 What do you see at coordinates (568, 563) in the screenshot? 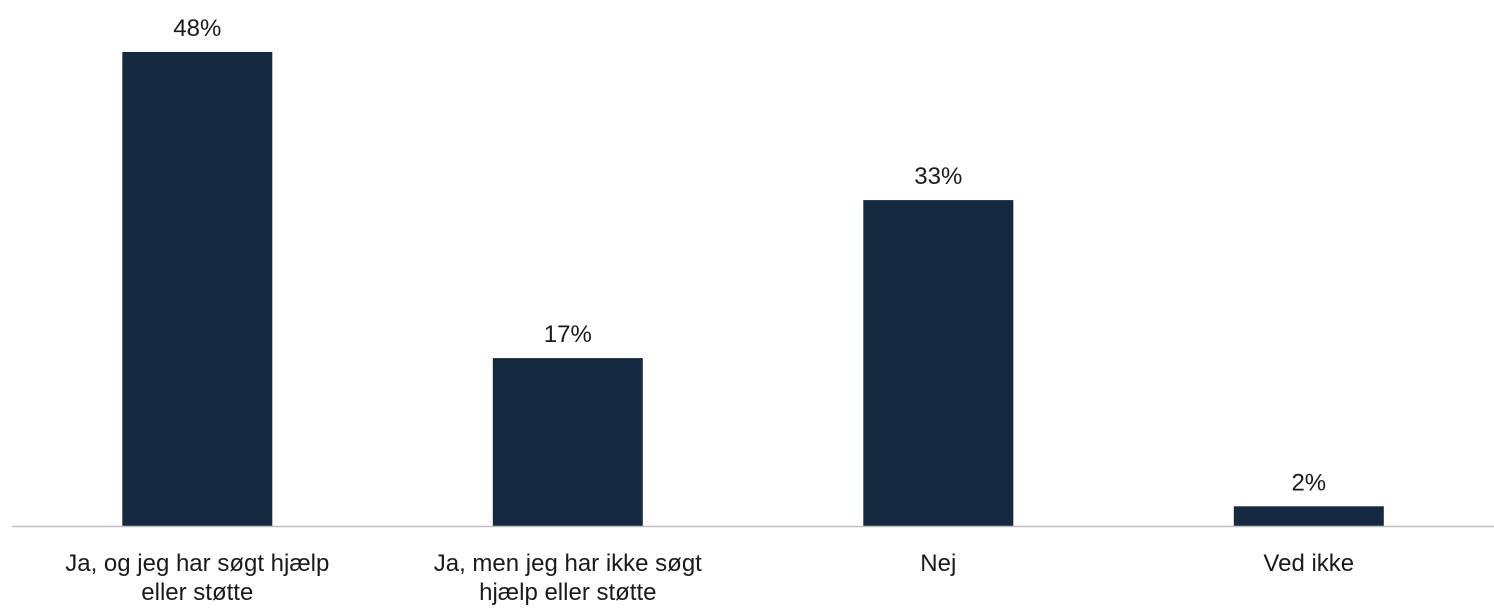
I see `x-tick-label: Ja, men jeg har ikke søgt` at bounding box center [568, 563].